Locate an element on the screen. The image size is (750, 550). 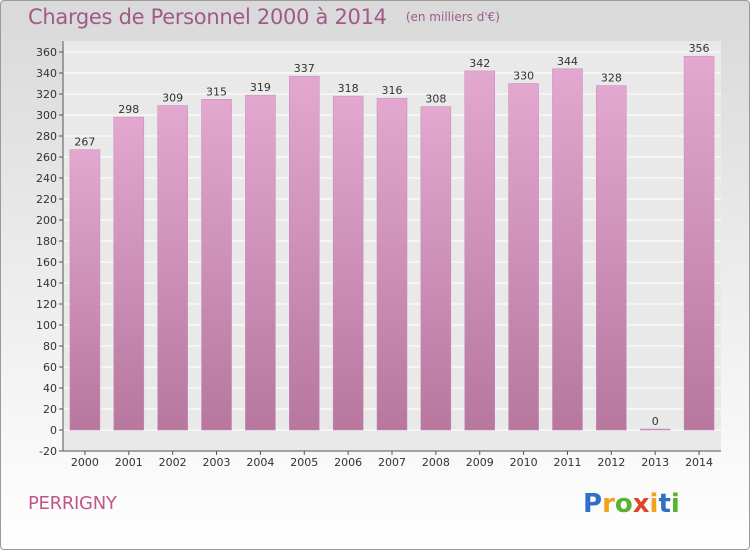
bar-2009 is located at coordinates (479, 250).